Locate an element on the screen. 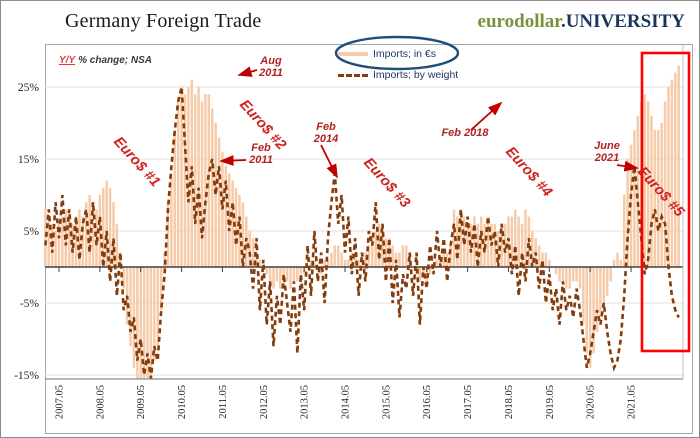 The height and width of the screenshot is (438, 700). legend-item-imports-weight: Imports; by weight is located at coordinates (398, 75).